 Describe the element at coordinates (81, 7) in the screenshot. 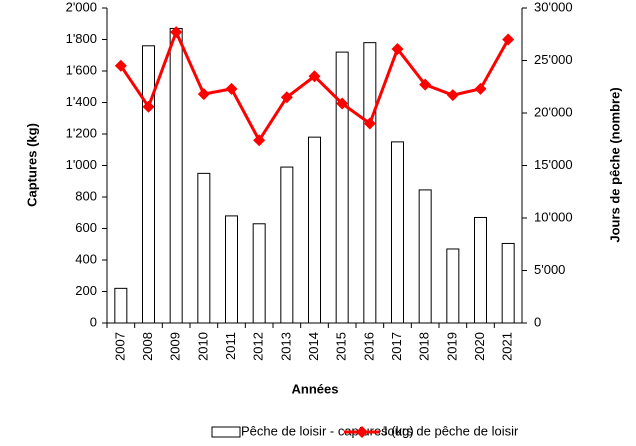

I see `y-tick-label: 2'000` at that location.